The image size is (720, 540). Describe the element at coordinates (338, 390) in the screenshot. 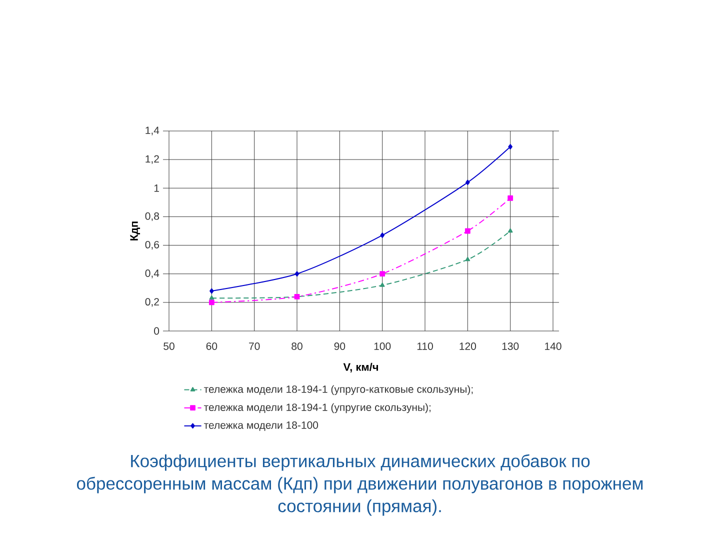

I see `legend-label: тележка модели 18-194-1 (упруго-катковые скользуны);` at that location.